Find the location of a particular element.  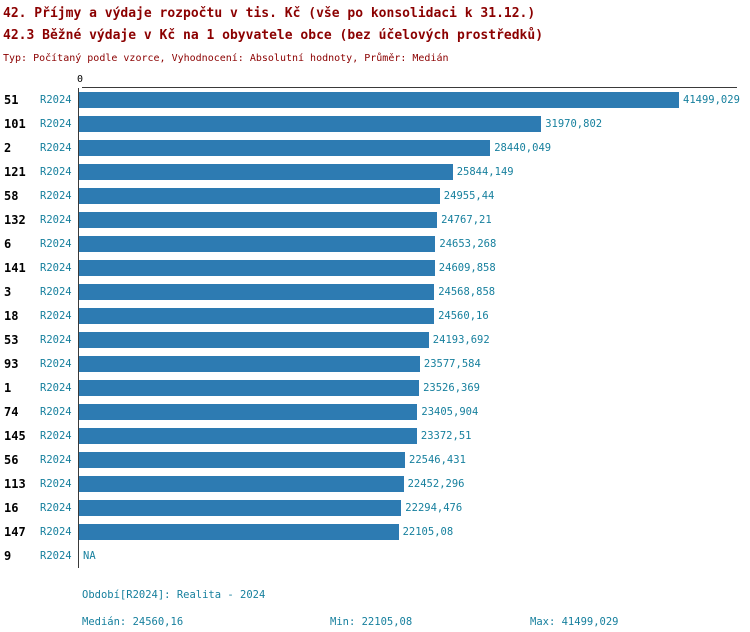

chart-row: 6 R2024 24653,268 is located at coordinates (375, 244).